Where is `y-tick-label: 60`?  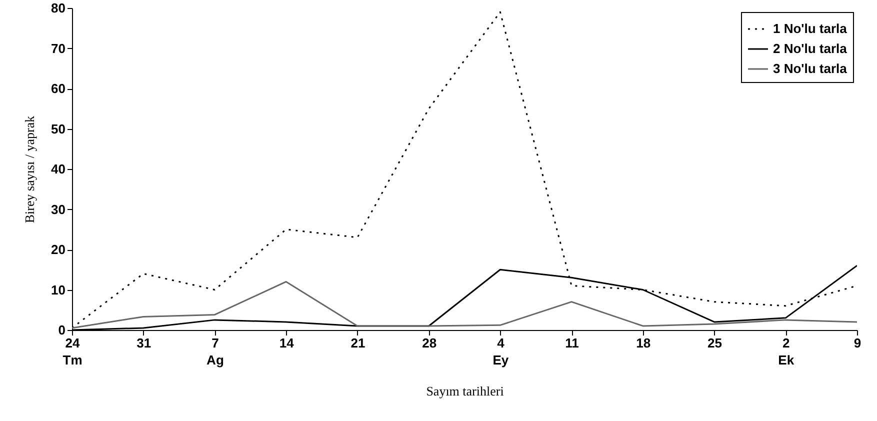
y-tick-label: 60 is located at coordinates (58, 88).